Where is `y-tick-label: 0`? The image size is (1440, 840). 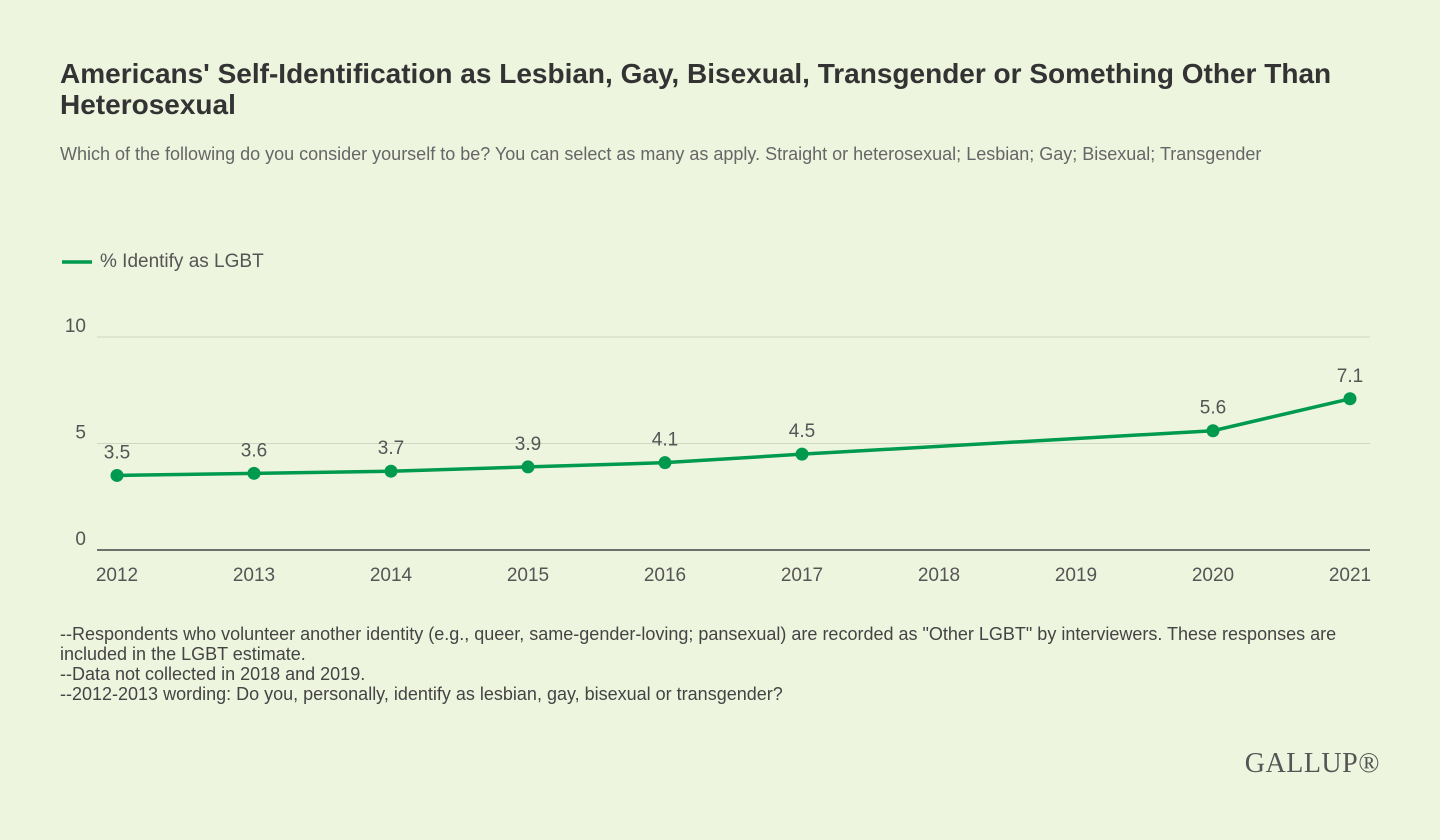 y-tick-label: 0 is located at coordinates (80, 539).